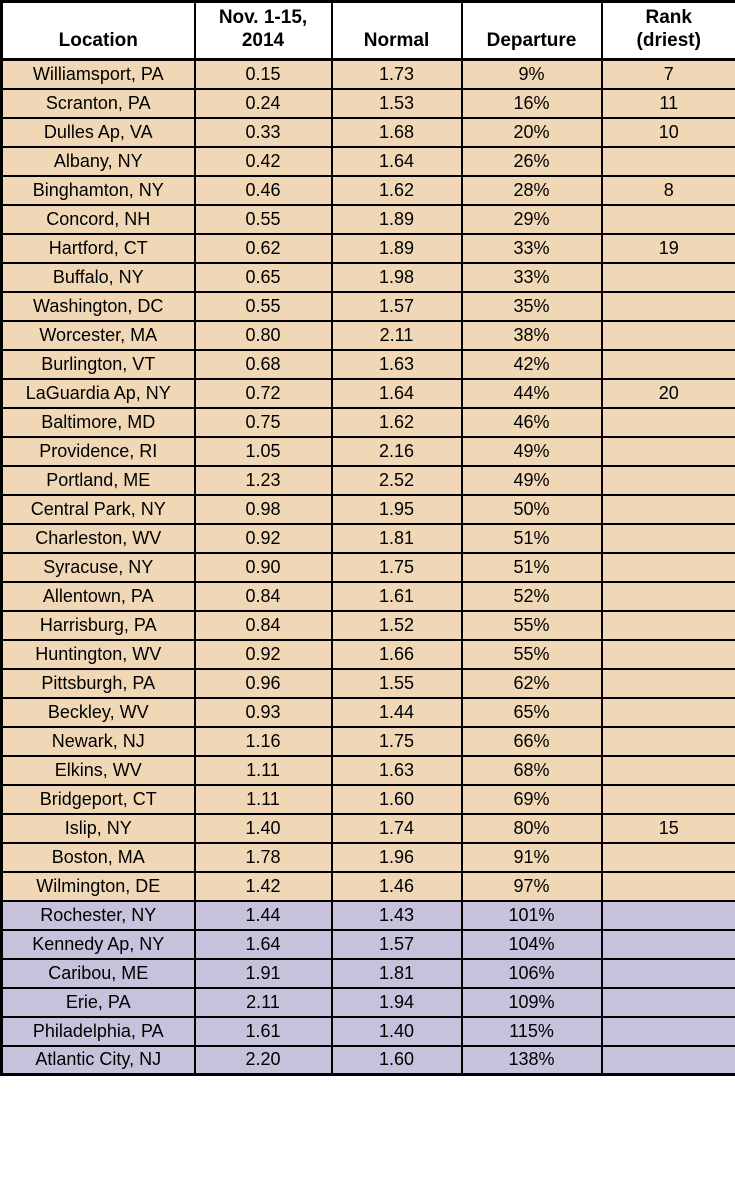 This screenshot has height=1189, width=735. I want to click on cell-normal: 1.60, so click(396, 1060).